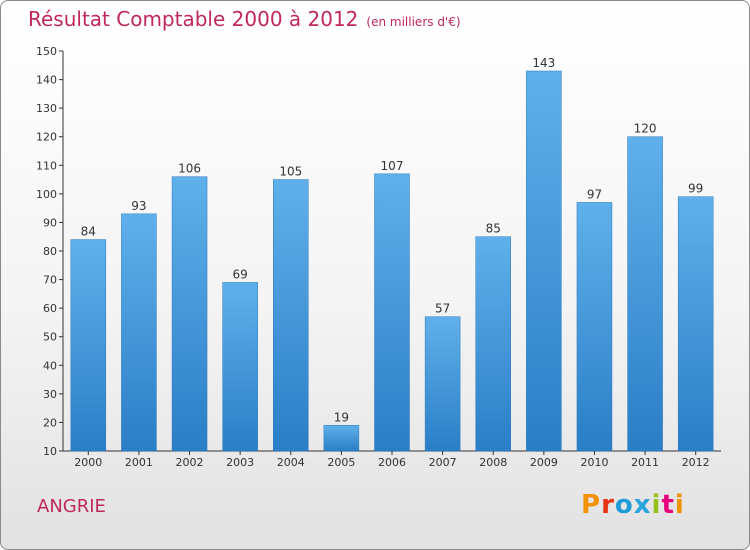 This screenshot has width=750, height=550. Describe the element at coordinates (46, 165) in the screenshot. I see `y-tick-label: 110` at that location.